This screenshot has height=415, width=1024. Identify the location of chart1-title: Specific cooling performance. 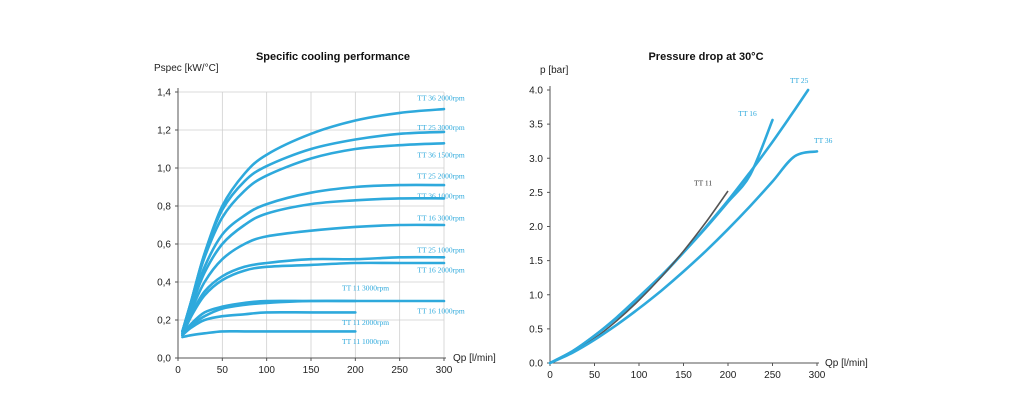
(333, 57).